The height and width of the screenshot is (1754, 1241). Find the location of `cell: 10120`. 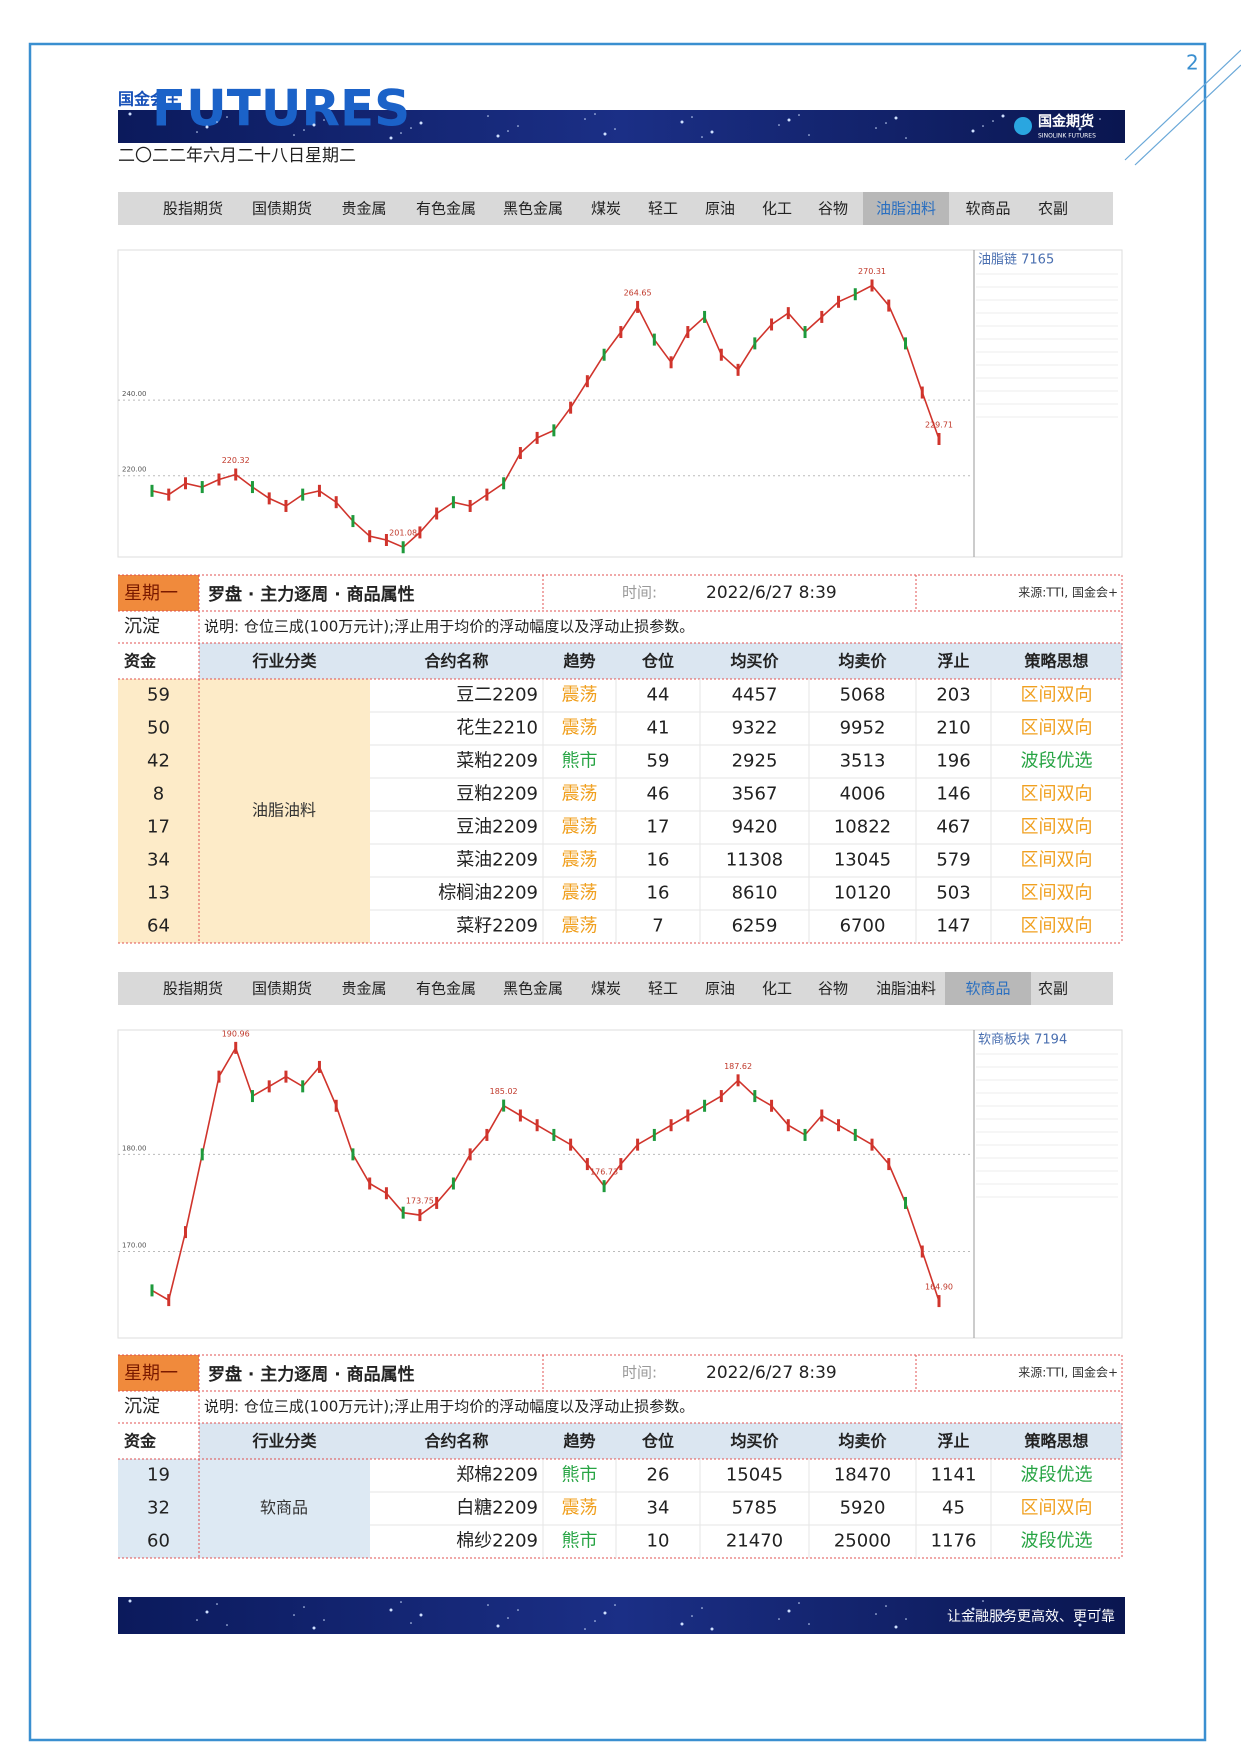

cell: 10120 is located at coordinates (862, 893).